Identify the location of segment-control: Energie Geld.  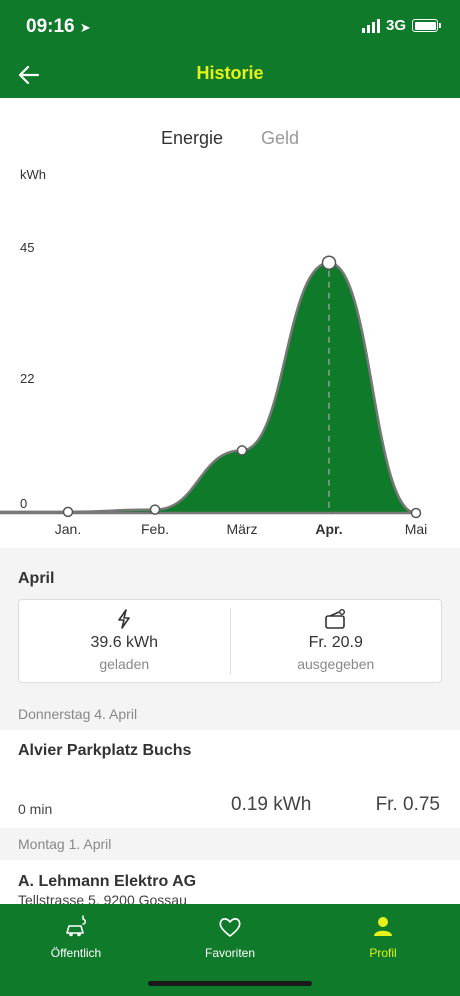
(230, 138).